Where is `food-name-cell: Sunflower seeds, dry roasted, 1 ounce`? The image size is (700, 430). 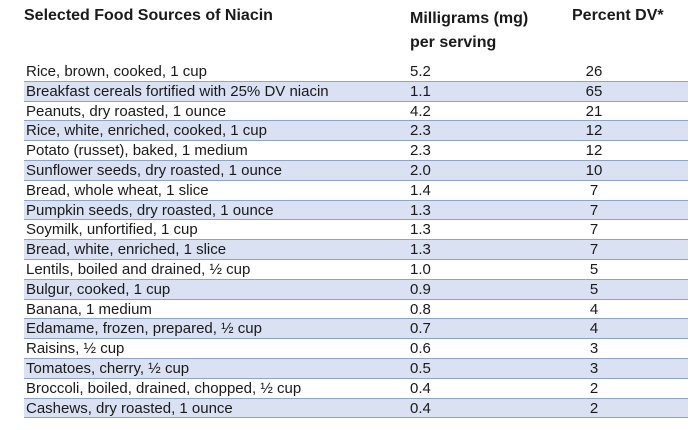
food-name-cell: Sunflower seeds, dry roasted, 1 ounce is located at coordinates (154, 170).